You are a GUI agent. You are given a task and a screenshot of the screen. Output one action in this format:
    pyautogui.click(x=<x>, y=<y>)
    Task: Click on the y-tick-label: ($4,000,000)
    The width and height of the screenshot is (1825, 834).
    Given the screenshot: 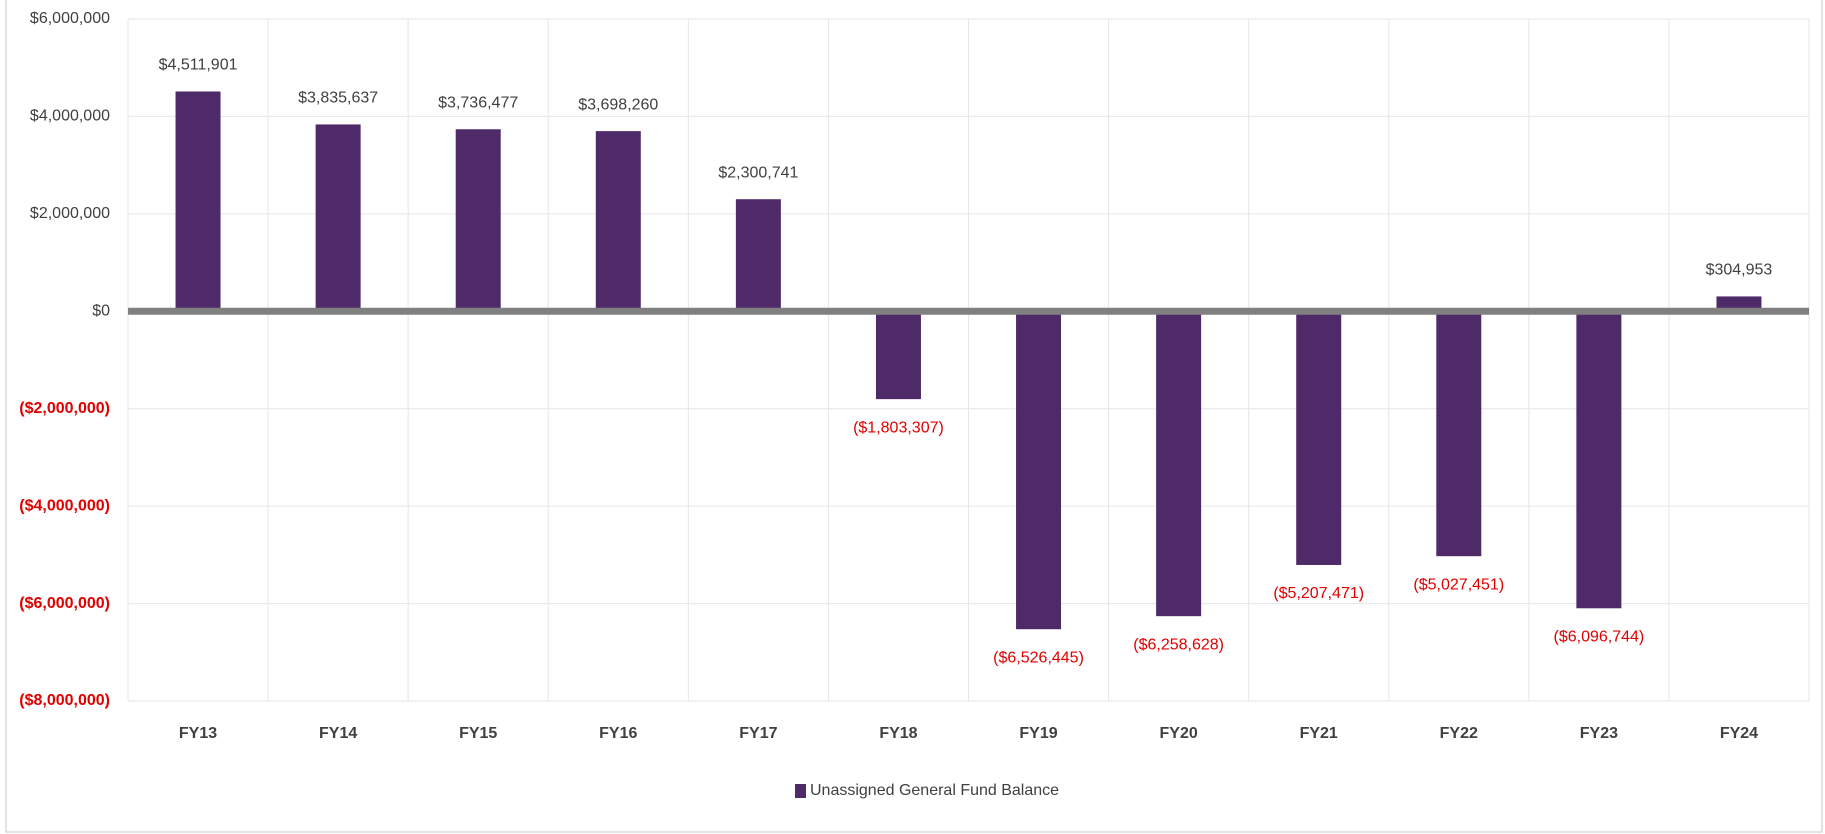 What is the action you would take?
    pyautogui.click(x=64, y=505)
    